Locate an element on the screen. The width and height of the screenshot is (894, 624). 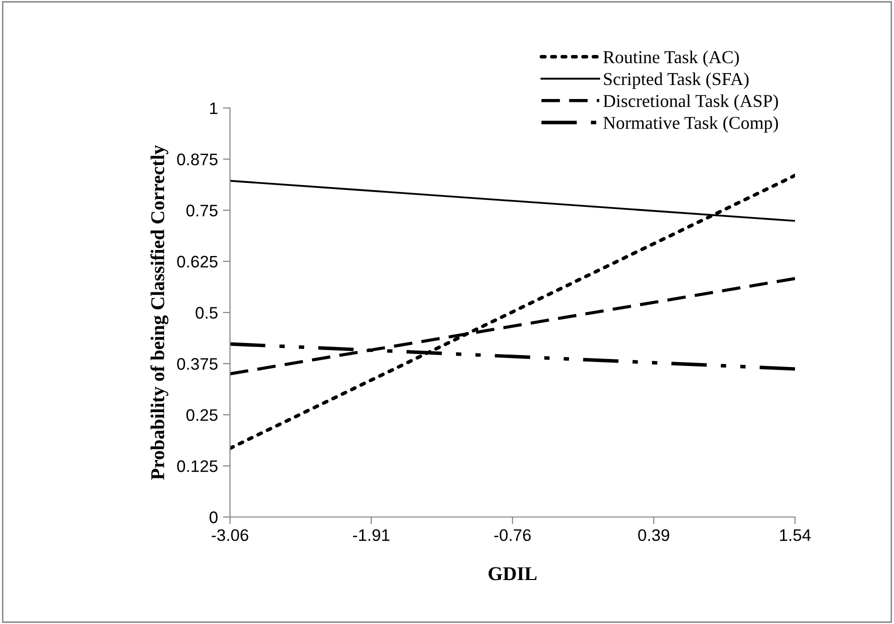
x-tick-label: -0.76 is located at coordinates (512, 535).